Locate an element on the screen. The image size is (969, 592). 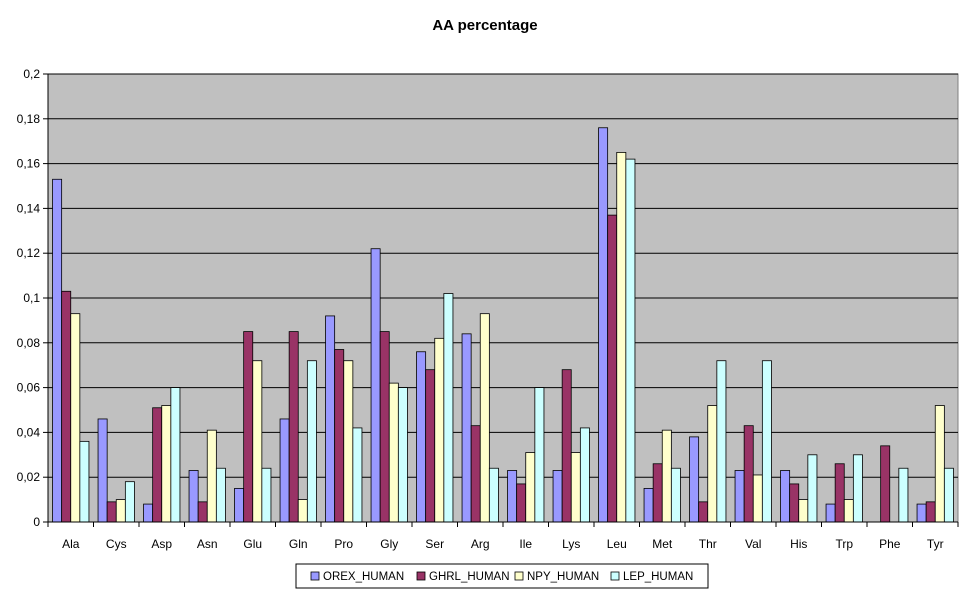
y-tick-label: 0,18 is located at coordinates (29, 119).